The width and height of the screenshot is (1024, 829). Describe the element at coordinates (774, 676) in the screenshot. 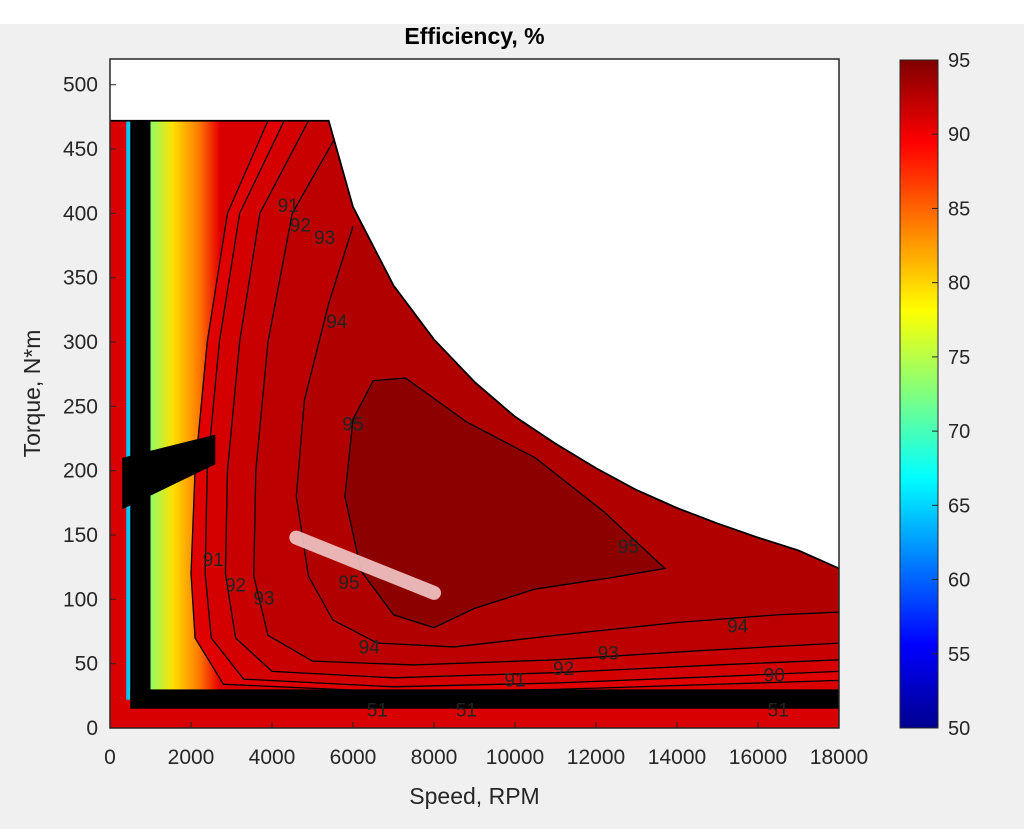

I see `contour-label: 90` at that location.